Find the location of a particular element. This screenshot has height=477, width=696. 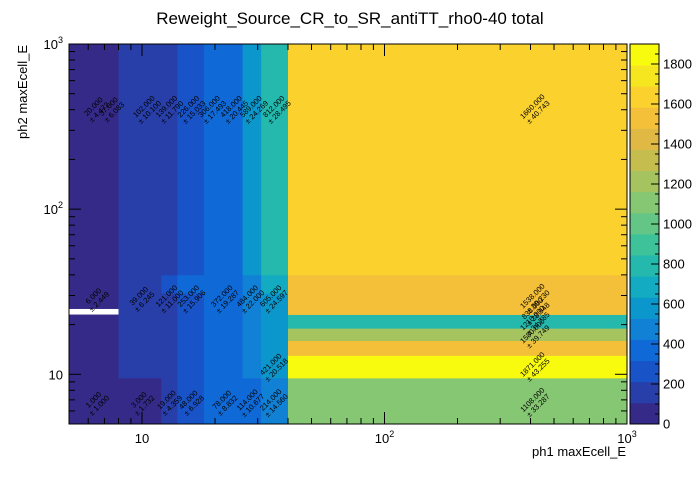

color-scale-tick-label: 1400 is located at coordinates (677, 144).